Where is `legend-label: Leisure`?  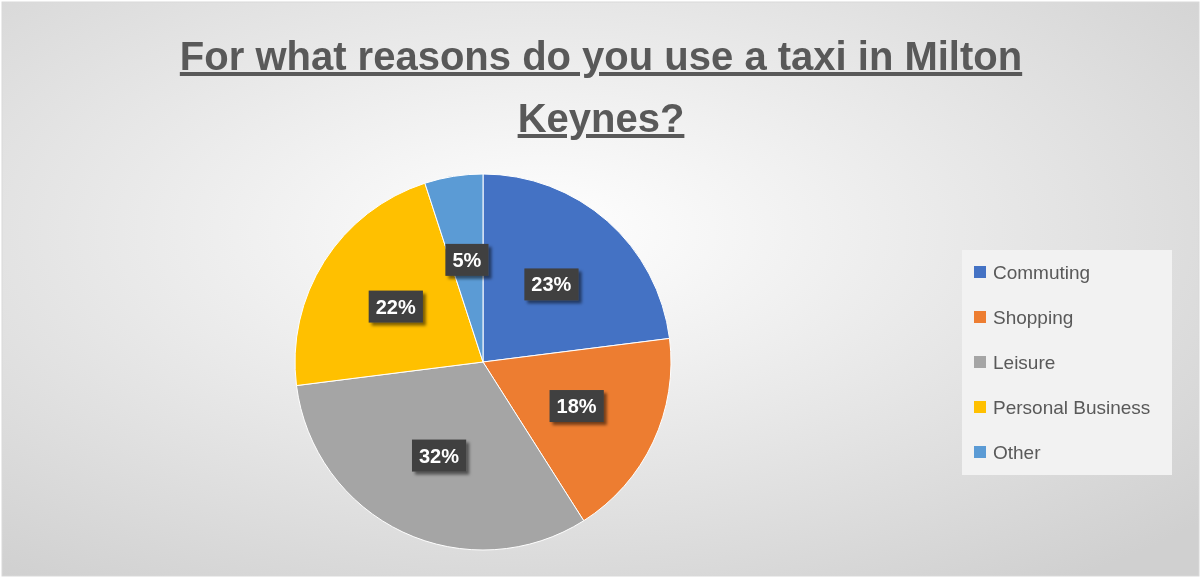 legend-label: Leisure is located at coordinates (1024, 362).